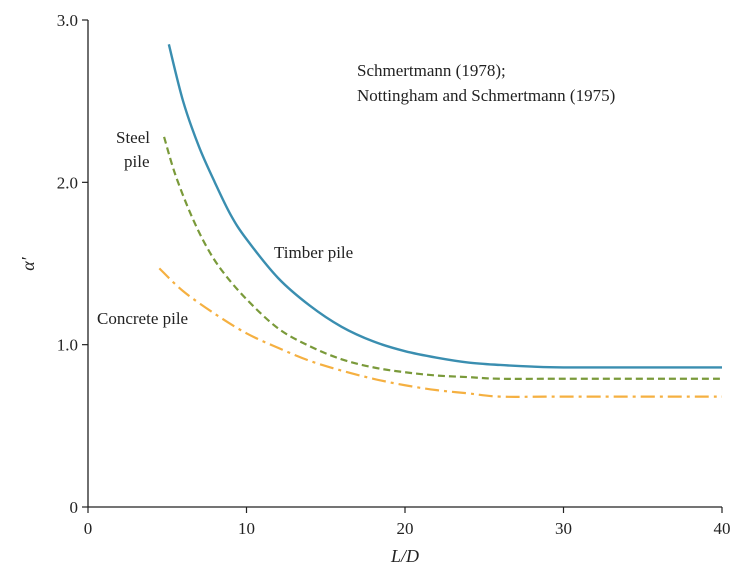  I want to click on timber-pile-label: Timber pile, so click(313, 252).